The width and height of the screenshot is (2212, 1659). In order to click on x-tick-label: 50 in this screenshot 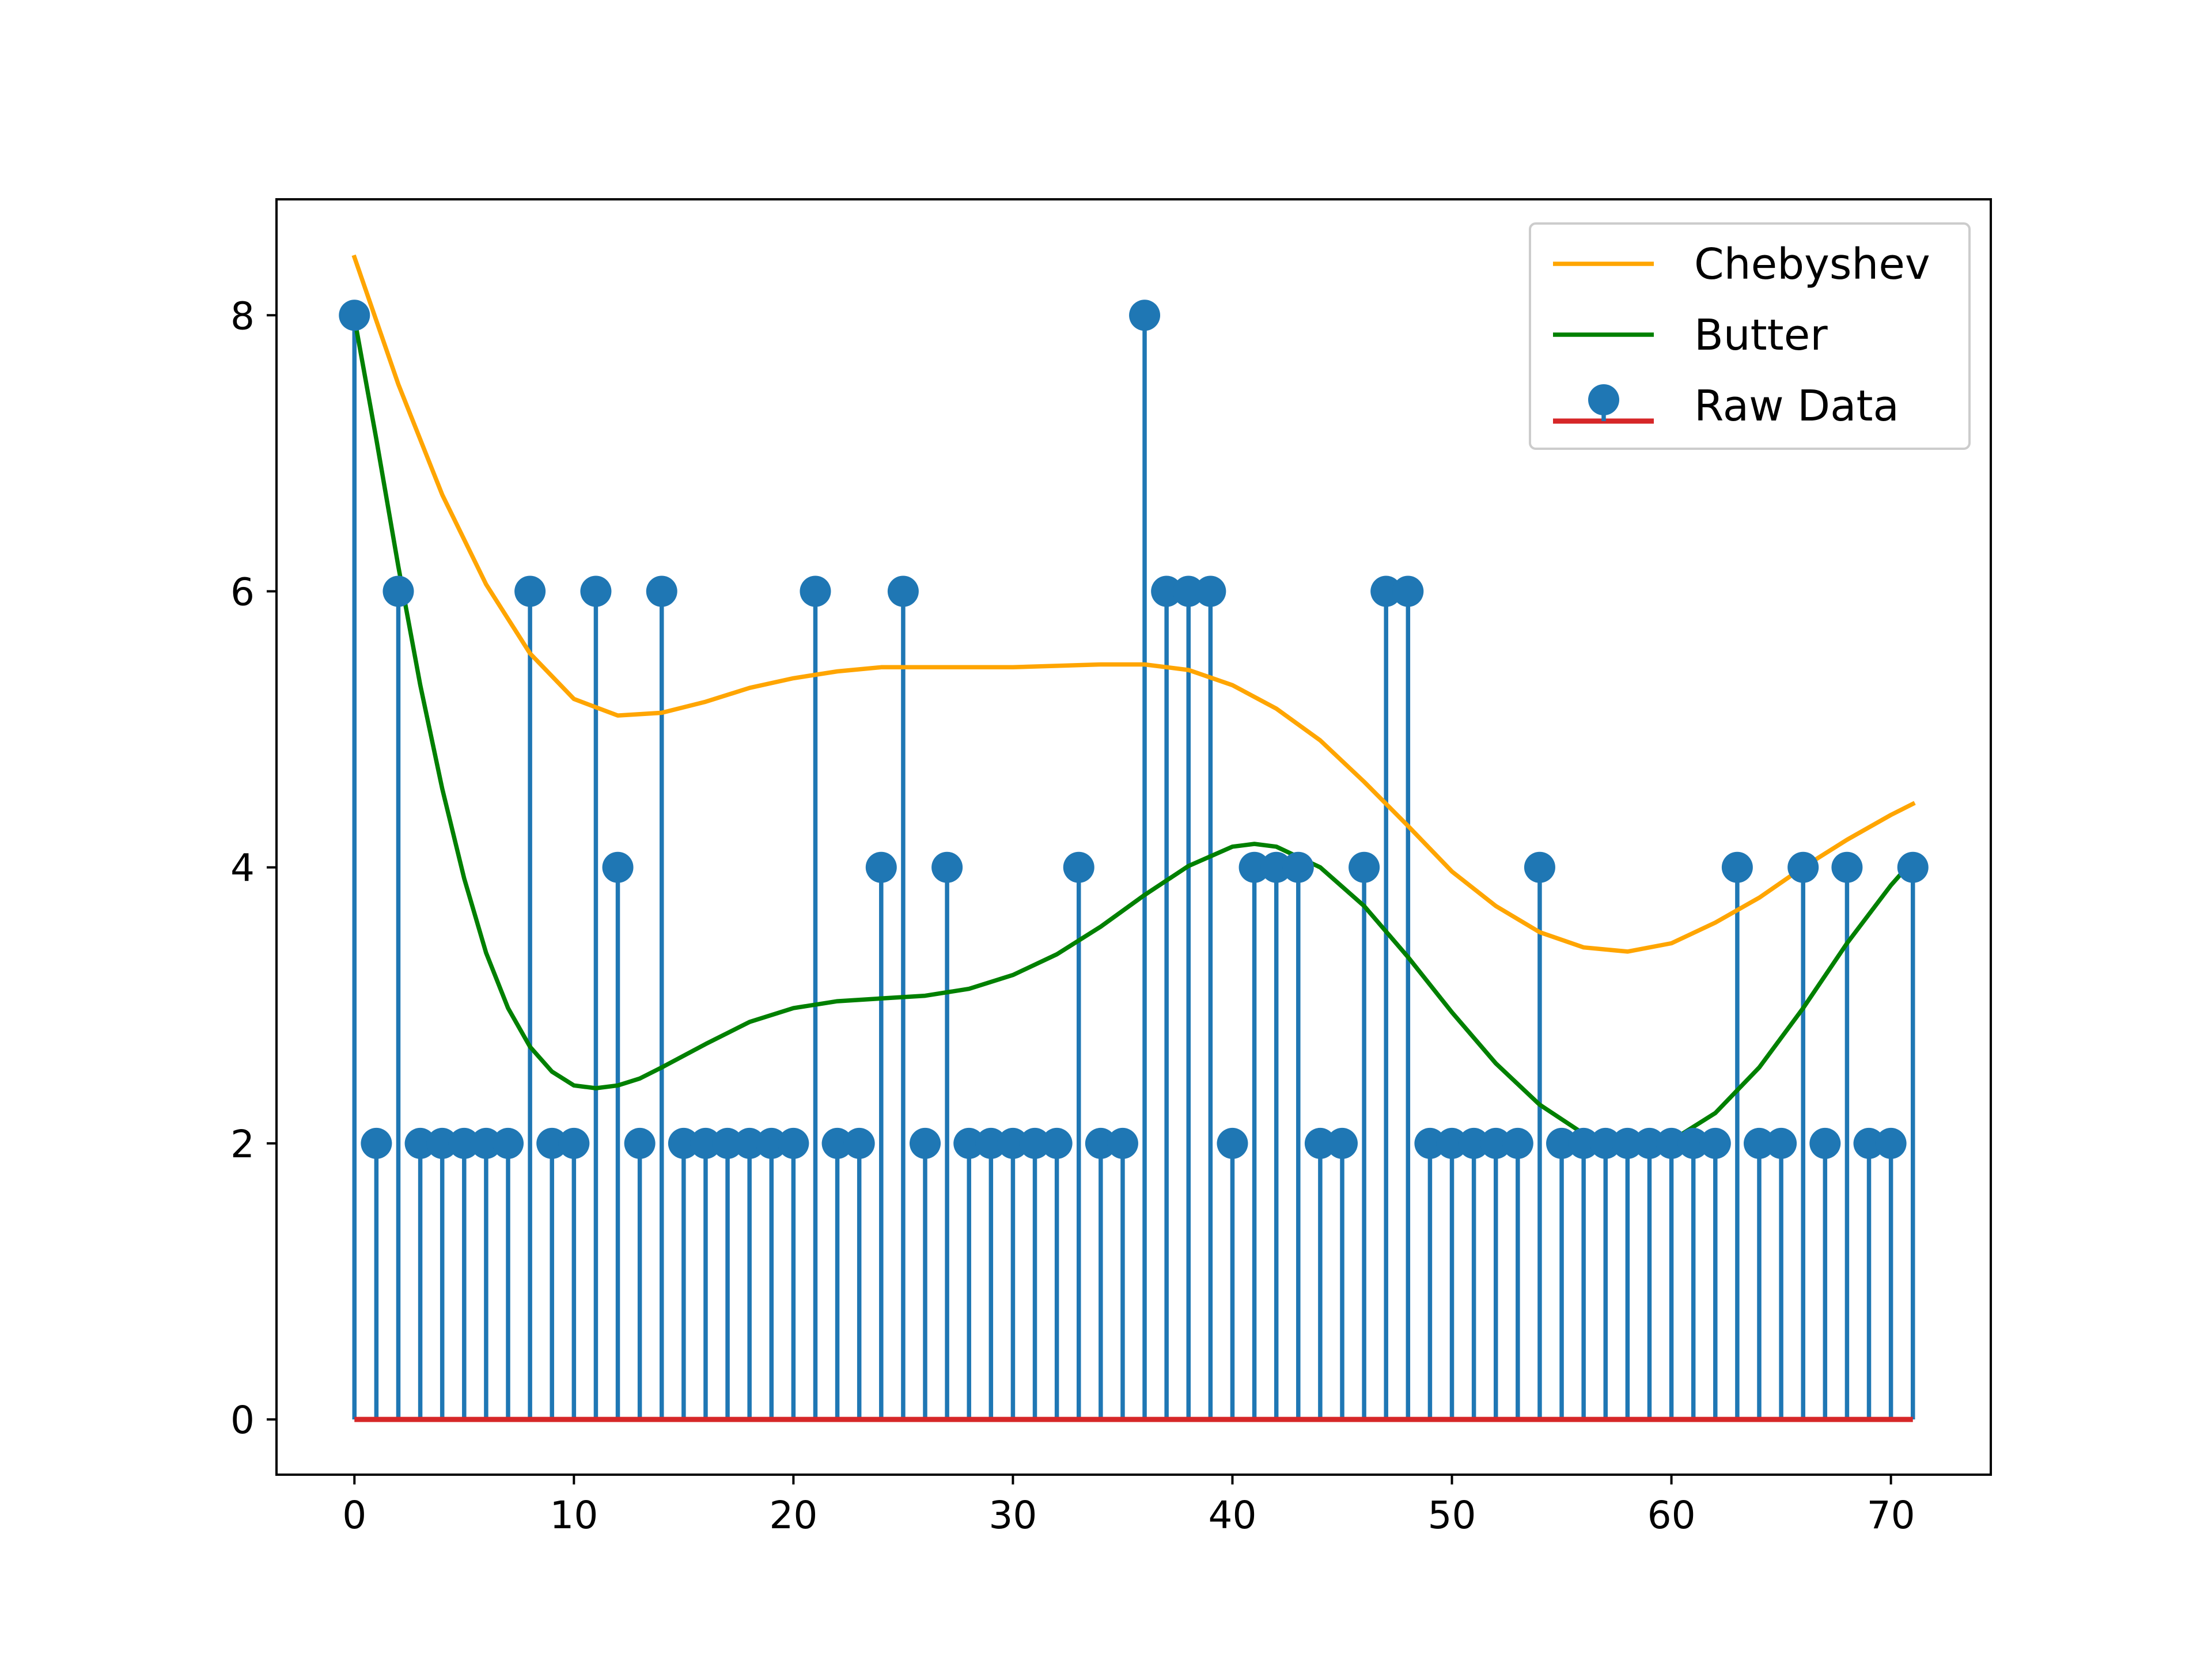, I will do `click(1452, 1515)`.